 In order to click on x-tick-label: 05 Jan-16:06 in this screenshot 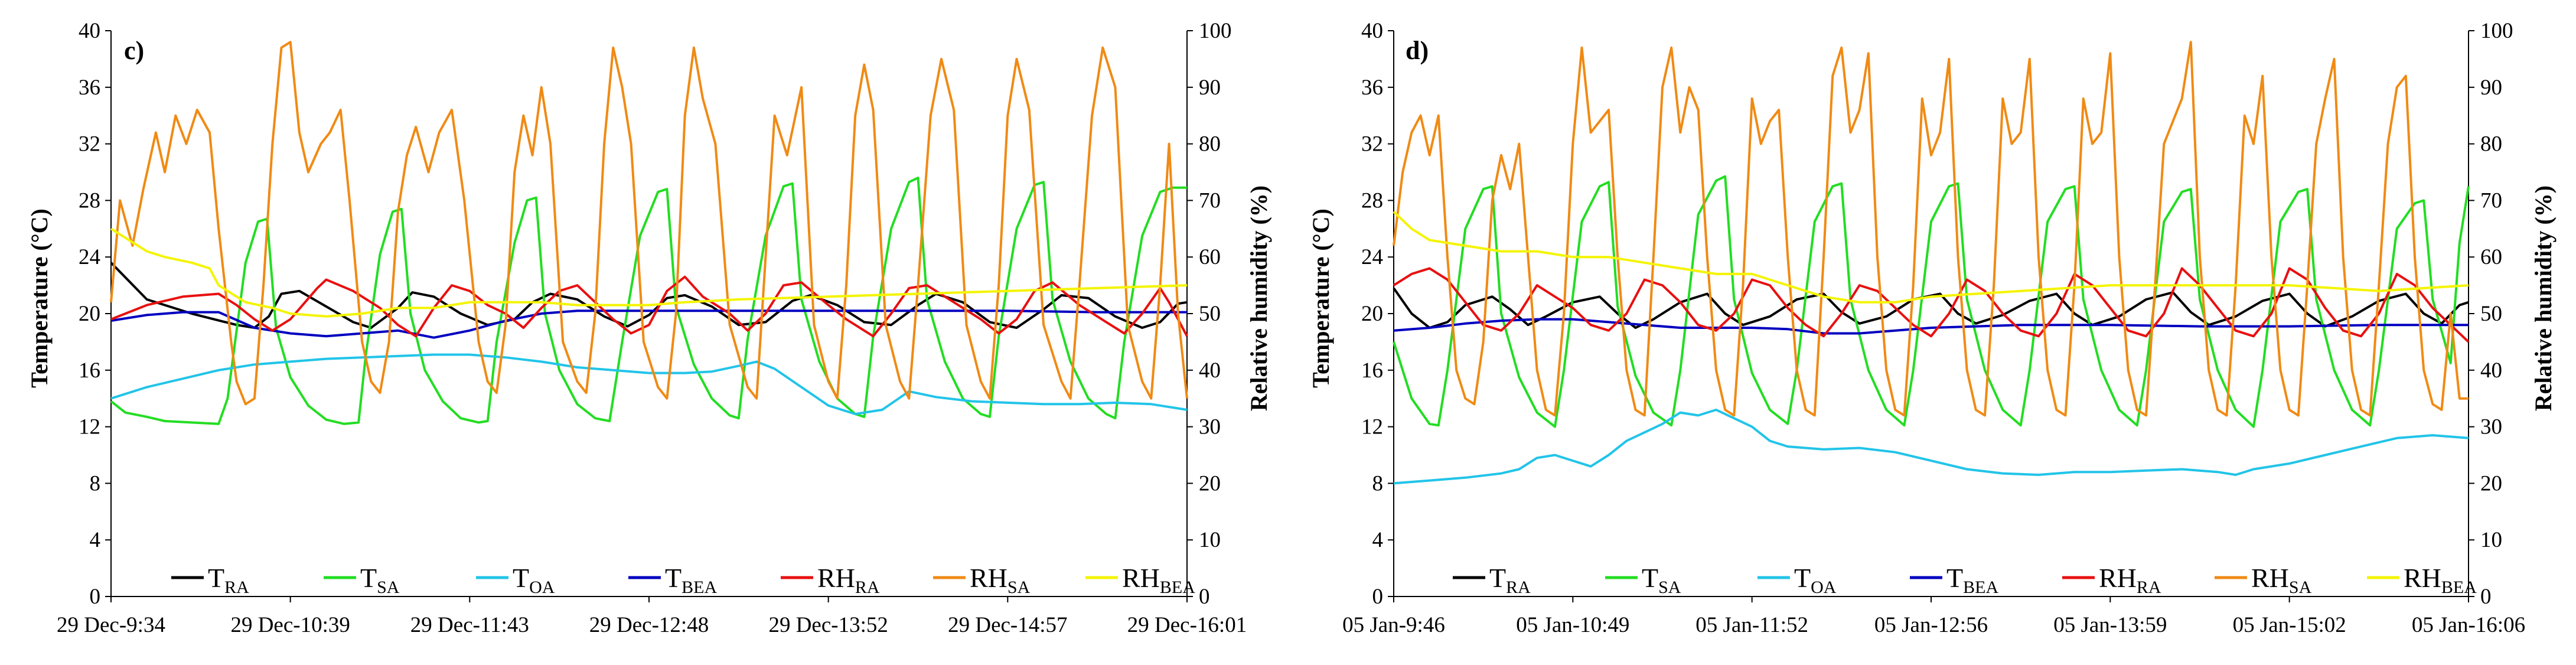, I will do `click(2469, 625)`.